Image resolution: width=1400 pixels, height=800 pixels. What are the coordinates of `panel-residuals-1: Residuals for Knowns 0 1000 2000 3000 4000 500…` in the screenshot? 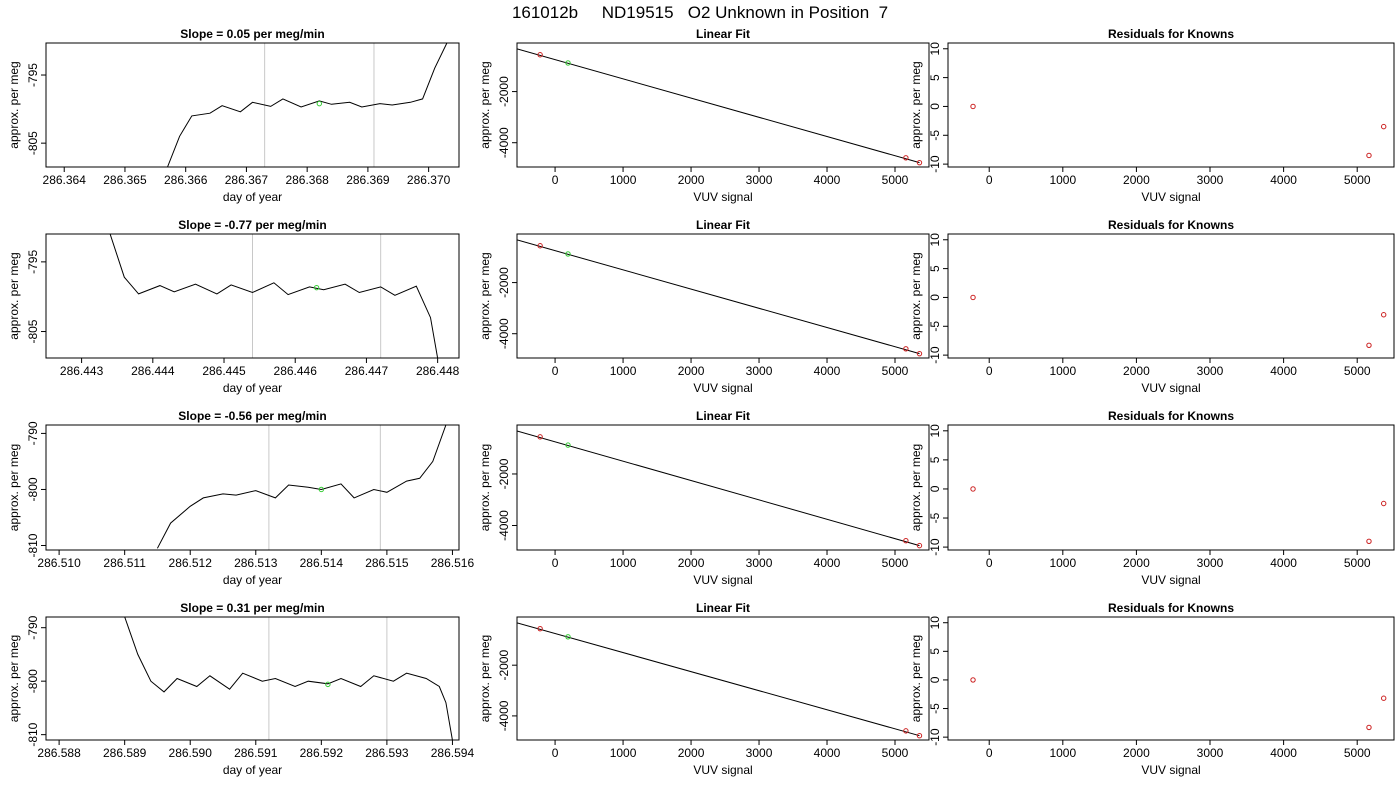 It's located at (1152, 115).